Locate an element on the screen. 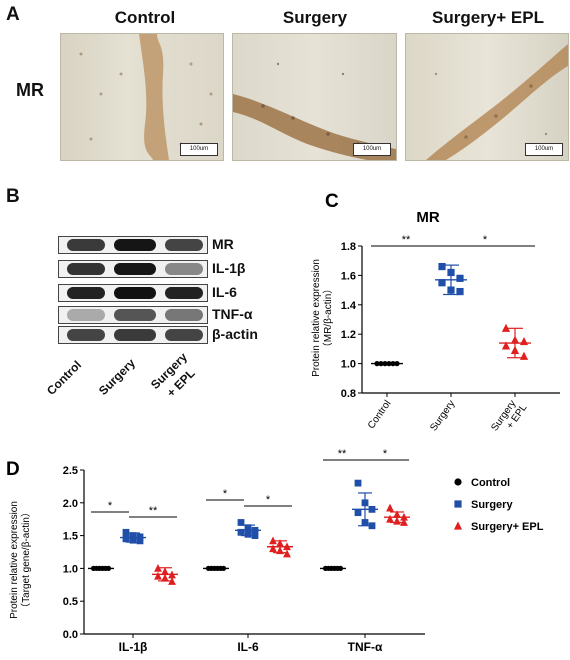 This screenshot has height=660, width=570. x-category-label: TNF-α is located at coordinates (365, 647).